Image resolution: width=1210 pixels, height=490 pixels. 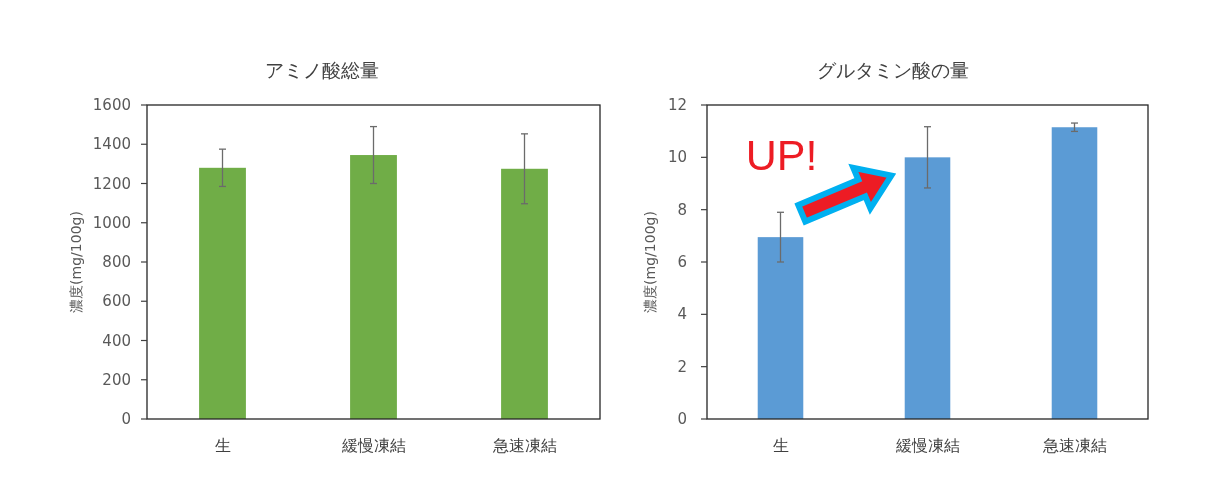 What do you see at coordinates (111, 105) in the screenshot?
I see `ytick-label: 1600` at bounding box center [111, 105].